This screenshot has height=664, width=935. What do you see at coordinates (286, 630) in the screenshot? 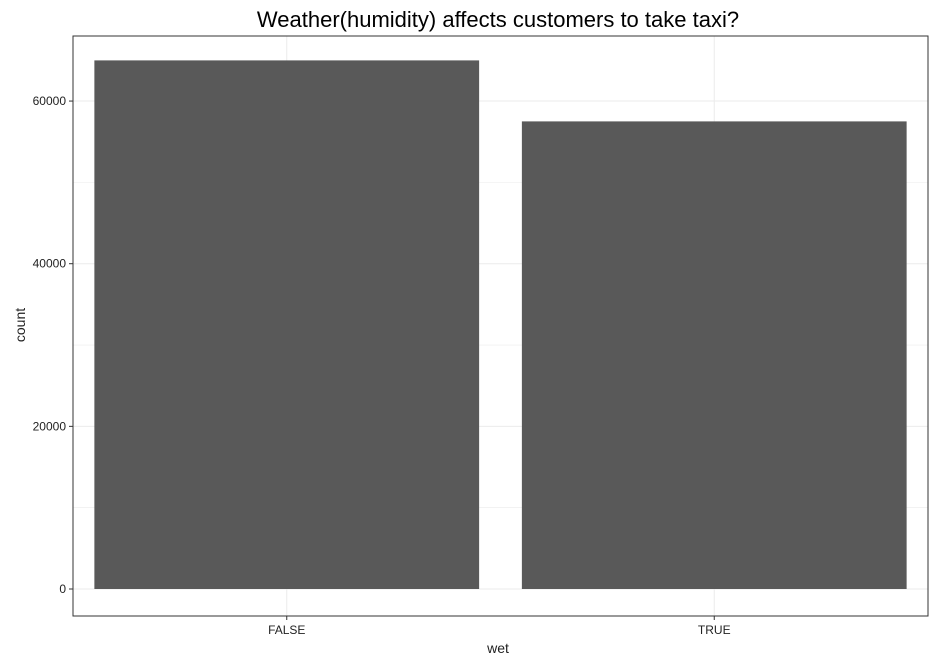
I see `x-tick-label: FALSE` at bounding box center [286, 630].